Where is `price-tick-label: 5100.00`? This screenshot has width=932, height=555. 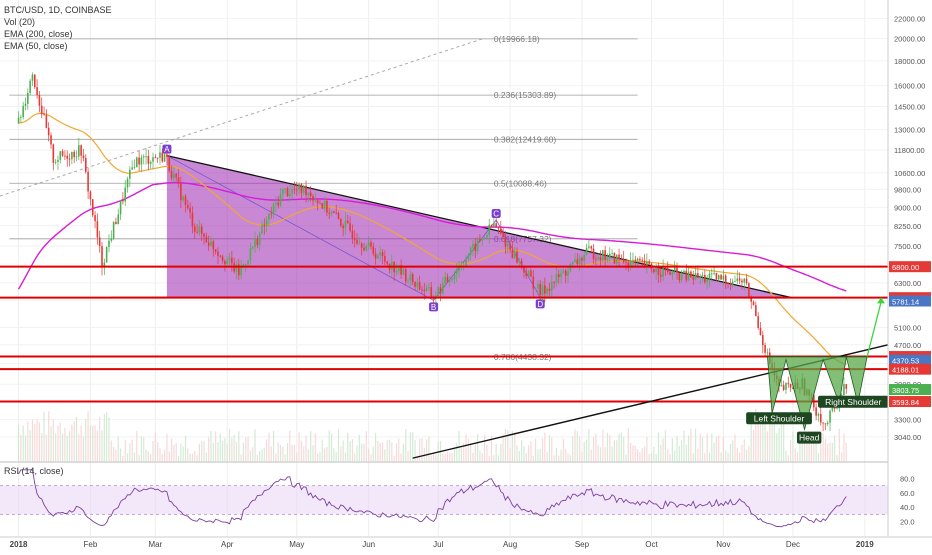 price-tick-label: 5100.00 is located at coordinates (907, 328).